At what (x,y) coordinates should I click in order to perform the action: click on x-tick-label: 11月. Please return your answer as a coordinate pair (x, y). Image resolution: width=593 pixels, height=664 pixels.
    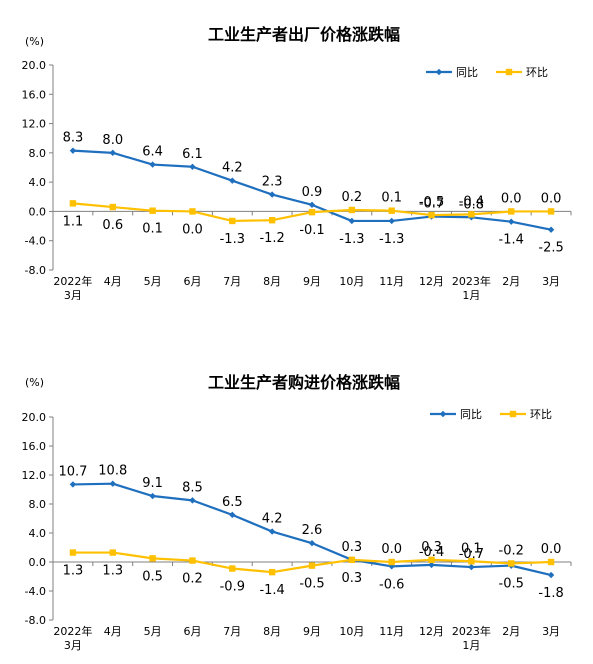
    Looking at the image, I should click on (391, 631).